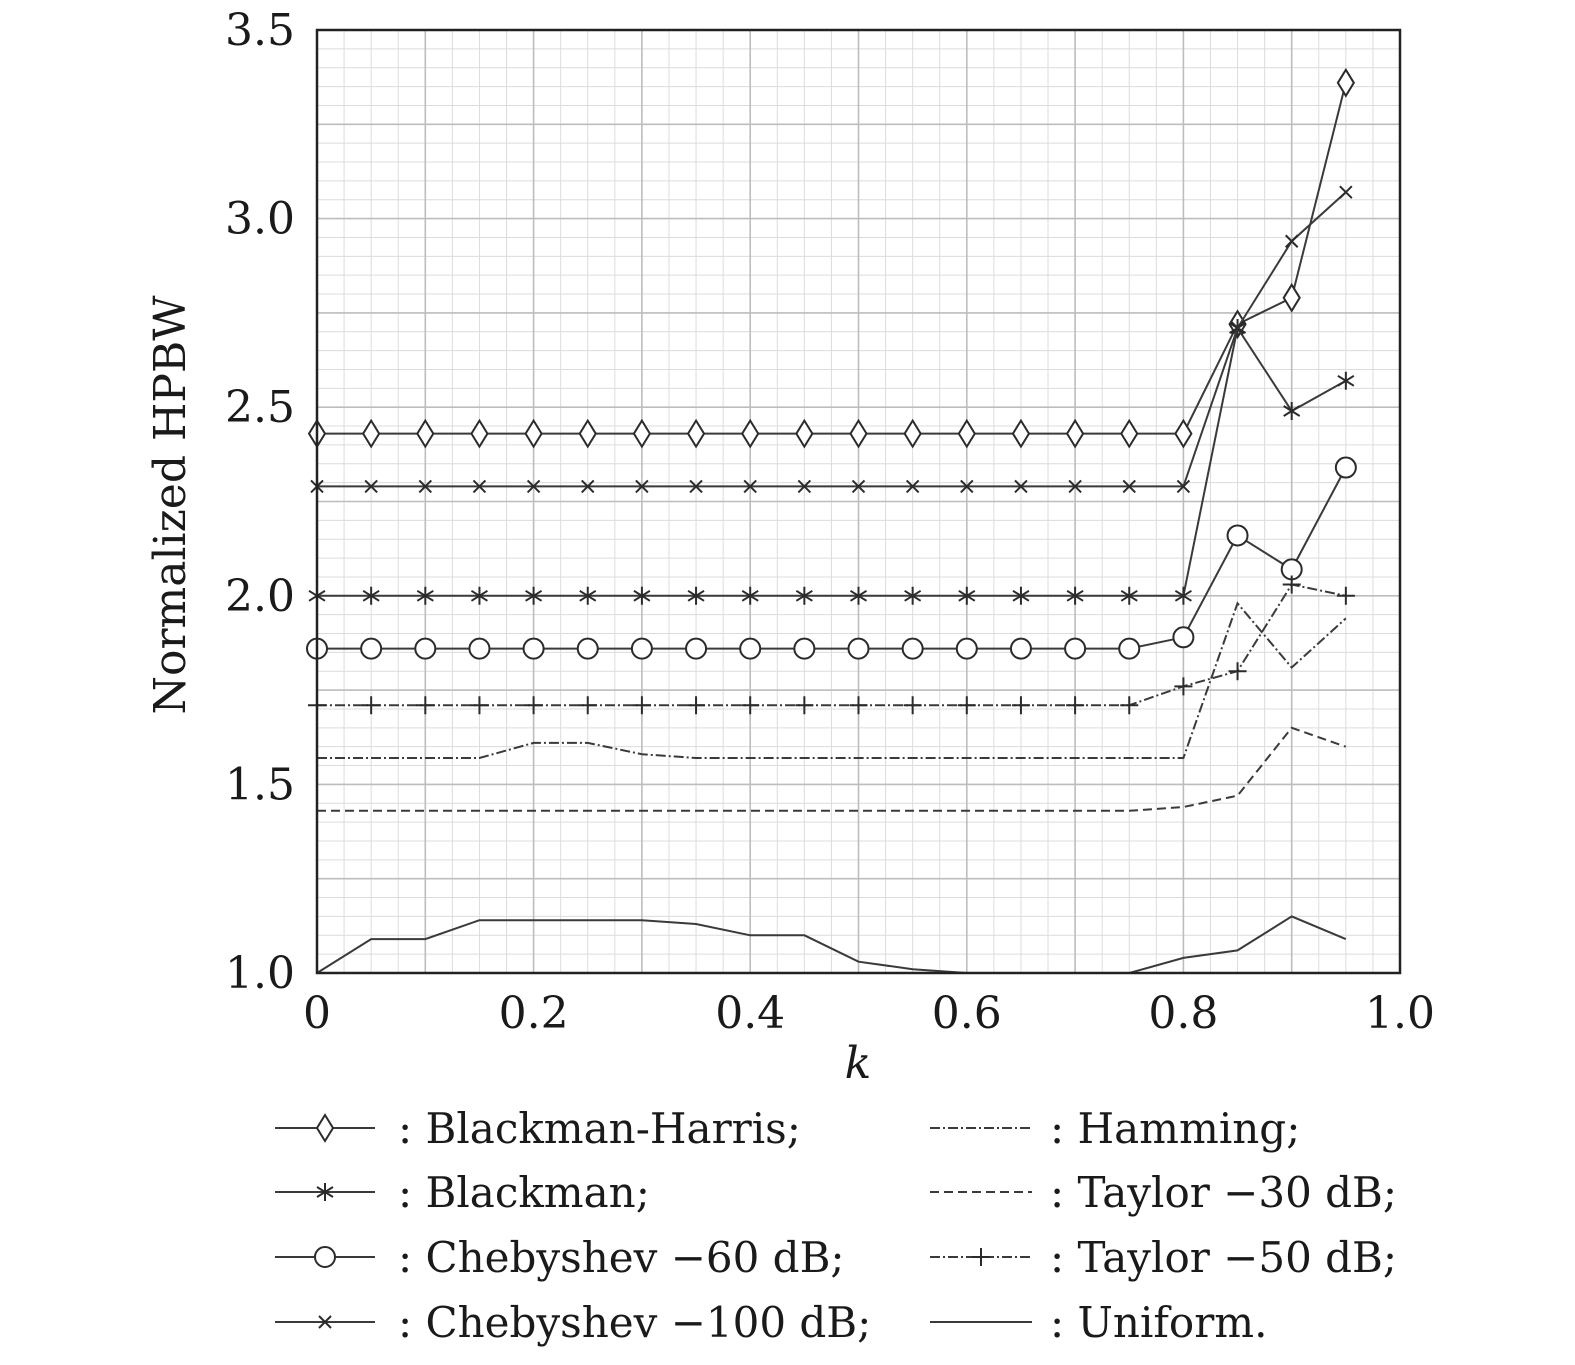 This screenshot has height=1365, width=1575. I want to click on legend-item: : Chebyshev −100 dB;, so click(573, 1322).